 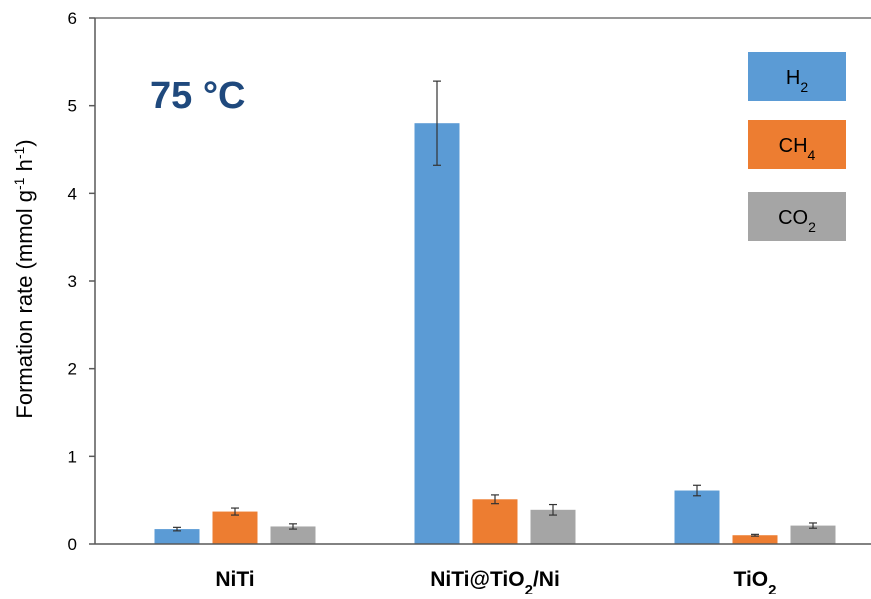 I want to click on x-axis: NiTi NiTi@TiO2/Ni TiO2, so click(x=483, y=571).